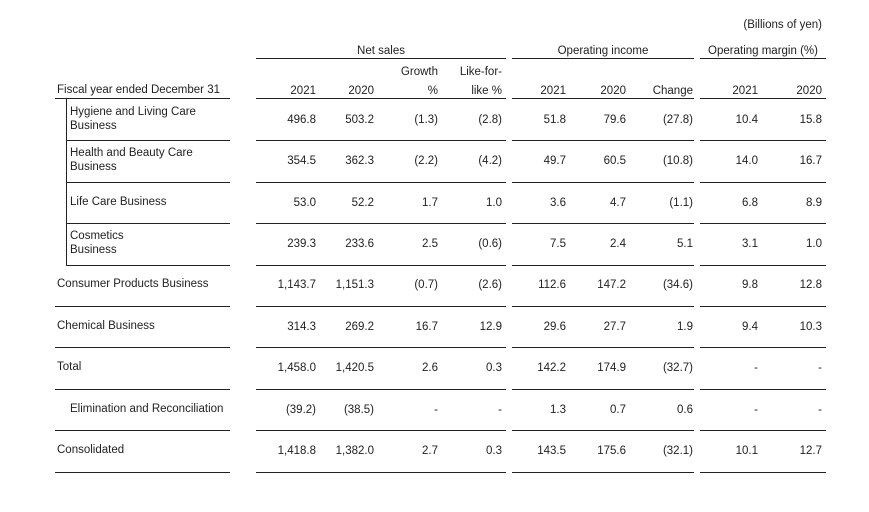  What do you see at coordinates (430, 368) in the screenshot?
I see `cell-growth: 2.6` at bounding box center [430, 368].